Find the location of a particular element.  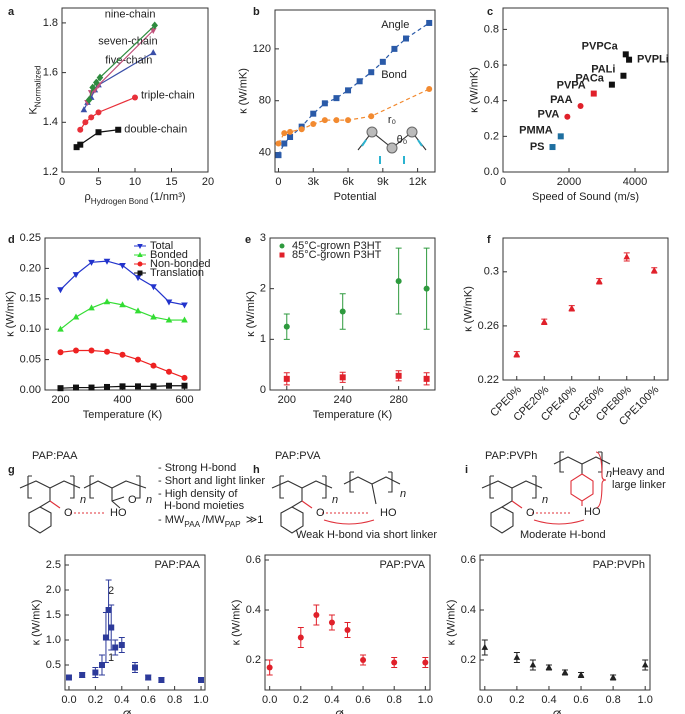

x-tick-label: 0 is located at coordinates (278, 182).